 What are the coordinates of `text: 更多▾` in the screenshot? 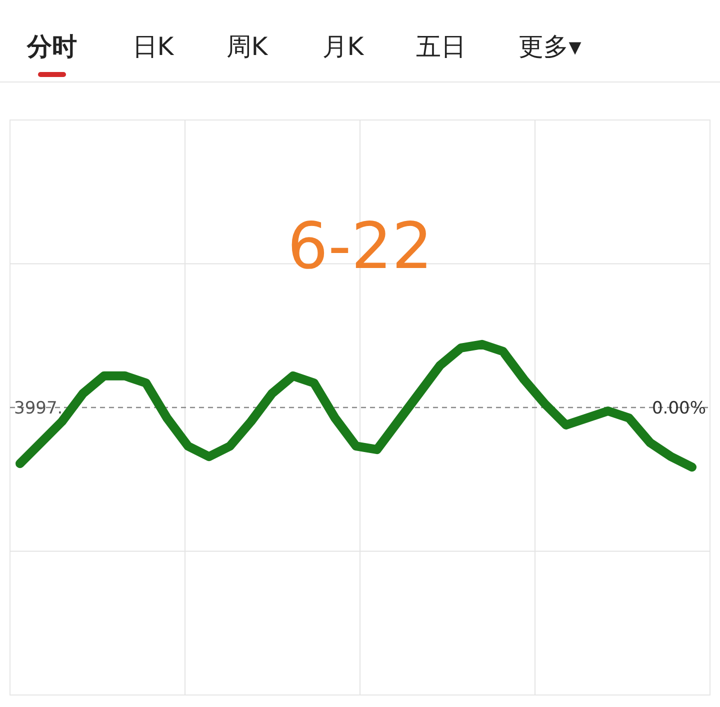 It's located at (550, 46).